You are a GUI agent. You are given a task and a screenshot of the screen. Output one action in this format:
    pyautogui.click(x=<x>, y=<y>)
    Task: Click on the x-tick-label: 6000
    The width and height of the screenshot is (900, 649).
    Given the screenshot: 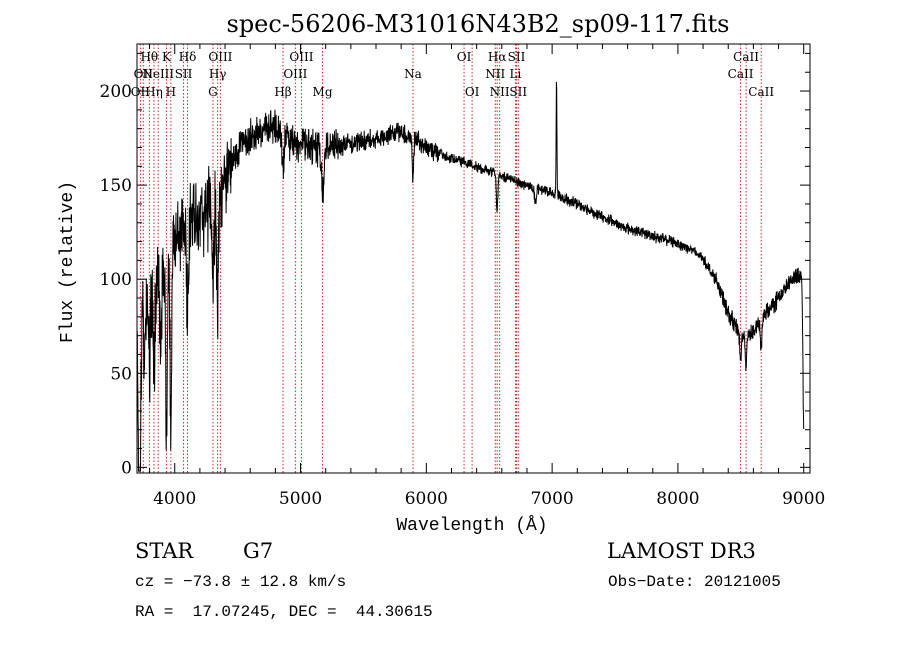 What is the action you would take?
    pyautogui.click(x=426, y=499)
    